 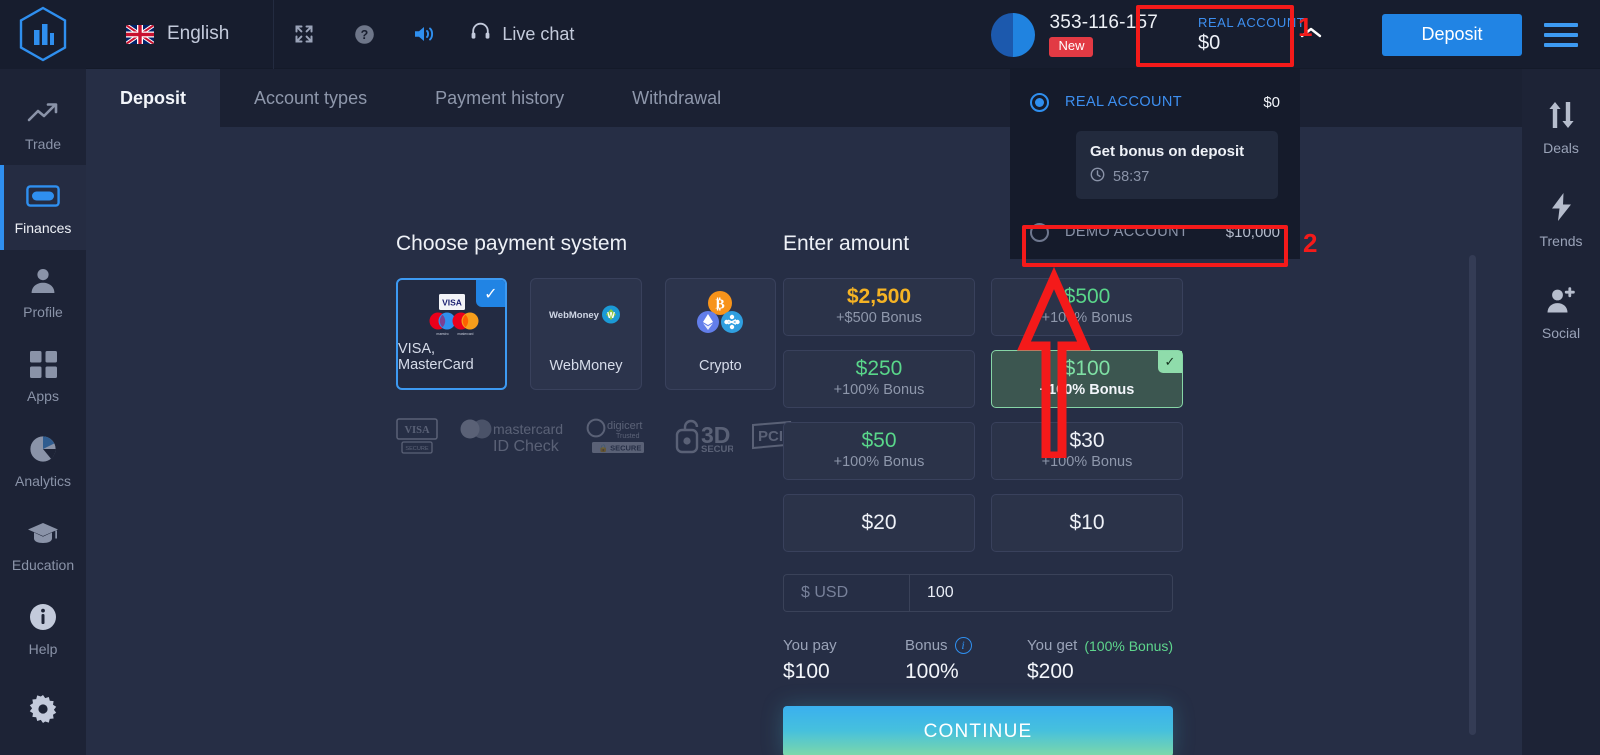 What do you see at coordinates (43, 280) in the screenshot?
I see `person-icon` at bounding box center [43, 280].